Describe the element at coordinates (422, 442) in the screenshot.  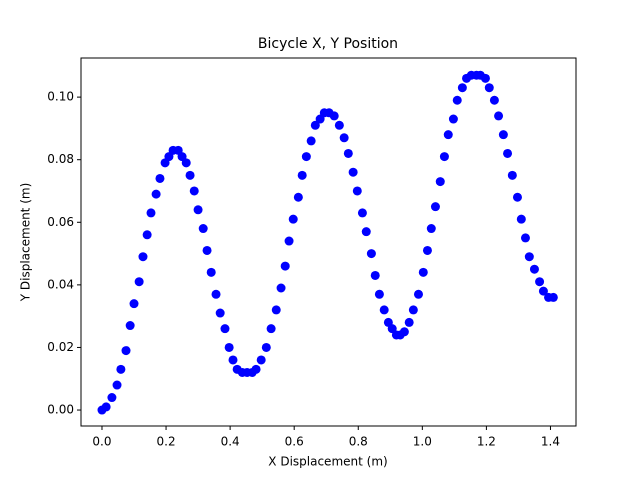
I see `x-tick-label: 1.0` at that location.